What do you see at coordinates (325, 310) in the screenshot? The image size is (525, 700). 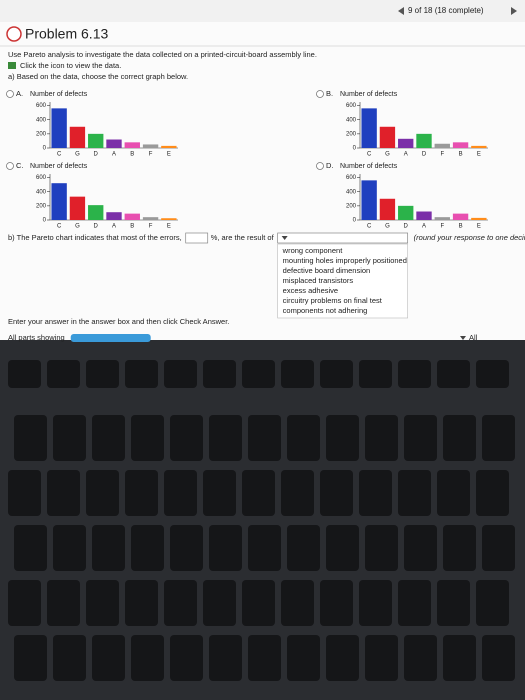 I see `dropdown-item: components not adhering` at bounding box center [325, 310].